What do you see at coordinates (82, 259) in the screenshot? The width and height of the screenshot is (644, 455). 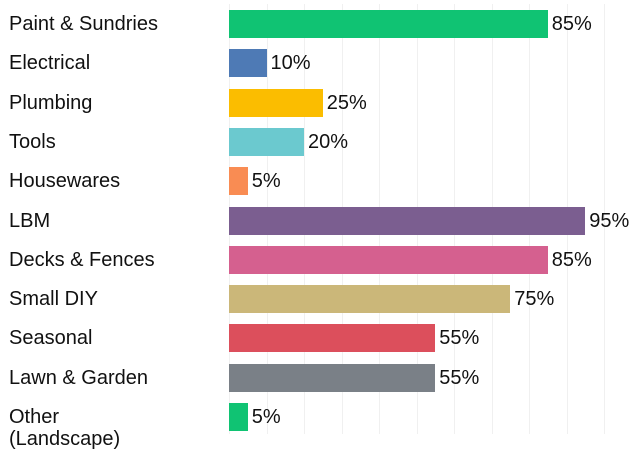 I see `category-label: Decks & Fences` at bounding box center [82, 259].